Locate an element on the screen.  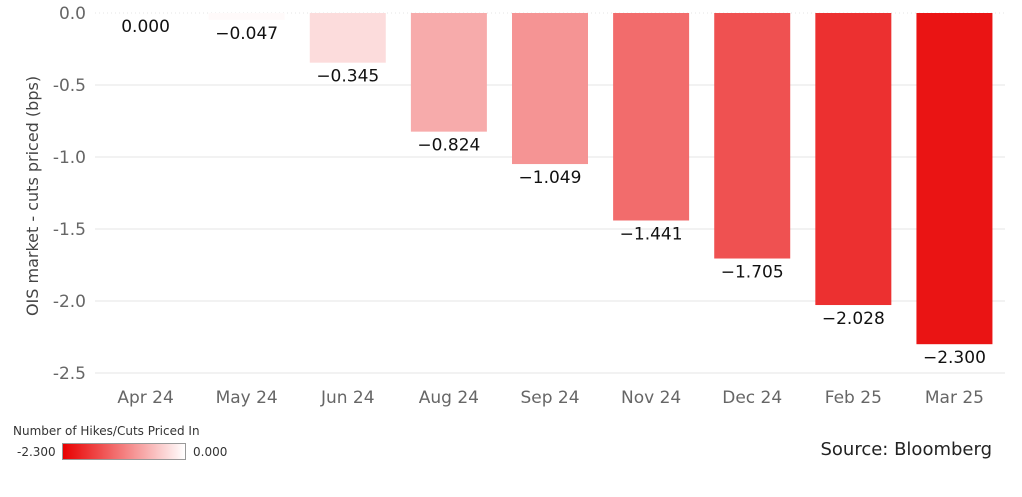
x-tick-label: Aug 24 is located at coordinates (449, 398).